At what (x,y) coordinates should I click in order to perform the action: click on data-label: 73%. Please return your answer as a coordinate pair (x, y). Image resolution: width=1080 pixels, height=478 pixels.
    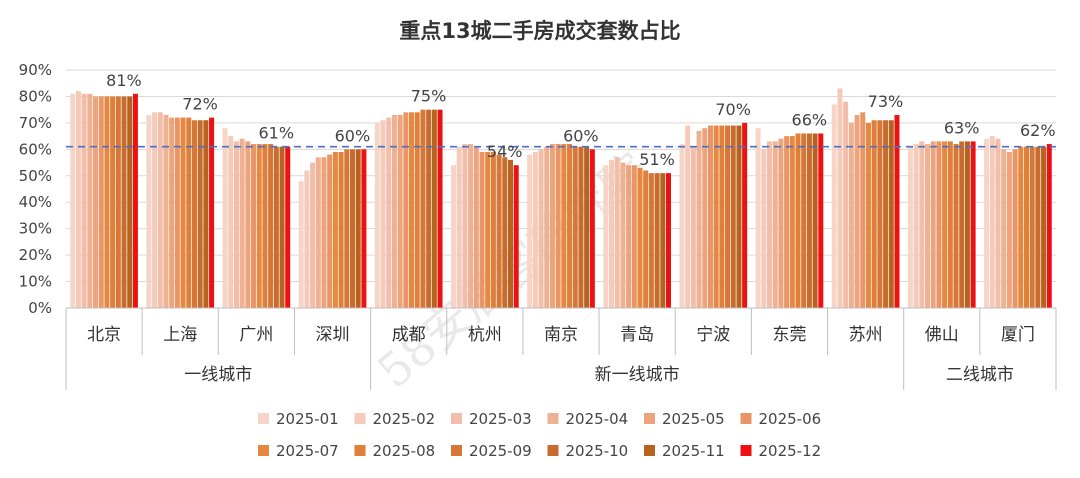
    Looking at the image, I should click on (886, 101).